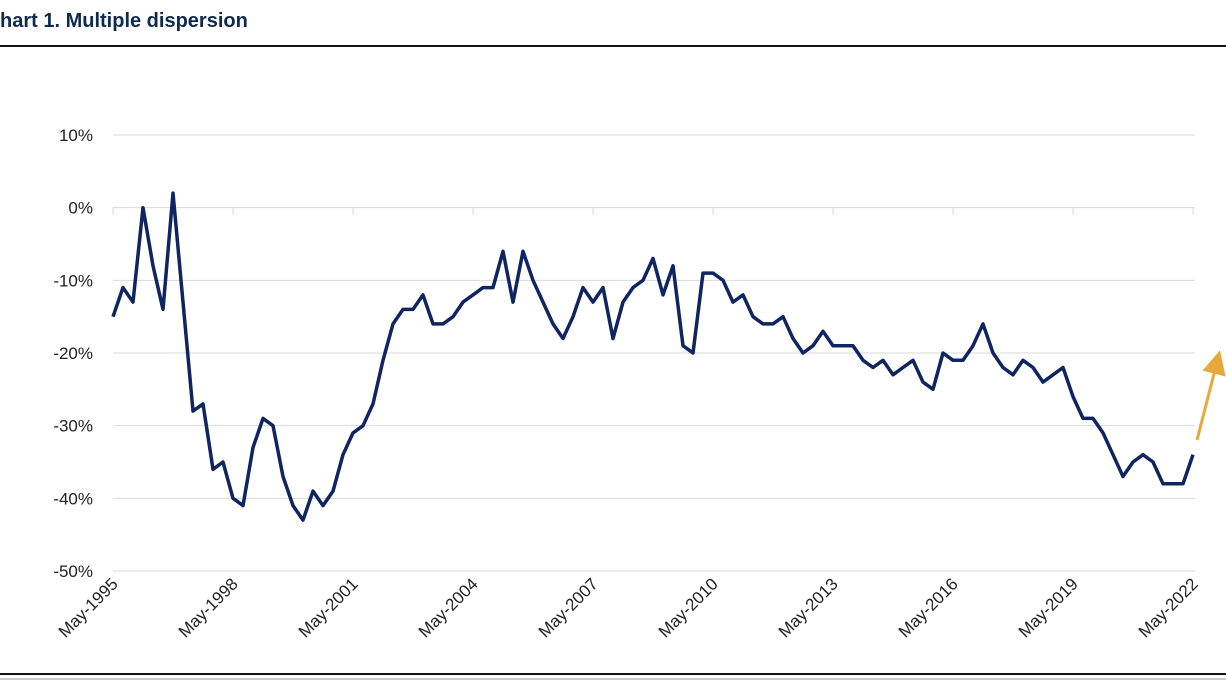 This screenshot has width=1226, height=695. Describe the element at coordinates (1210, 395) in the screenshot. I see `arrow` at that location.